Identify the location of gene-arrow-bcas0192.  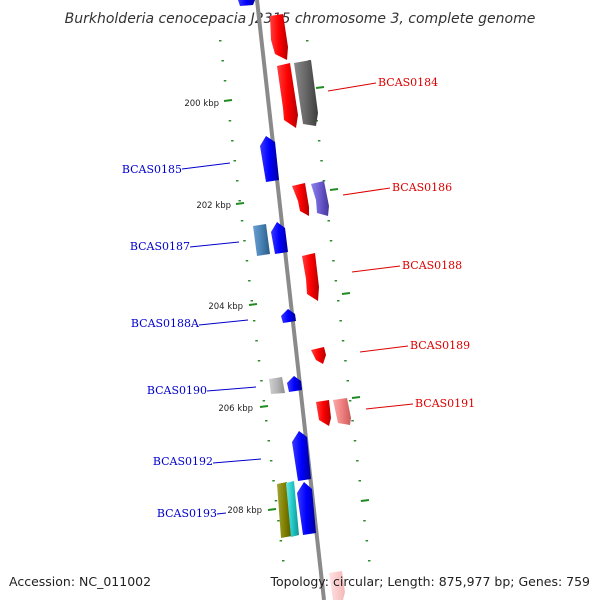
(301, 456).